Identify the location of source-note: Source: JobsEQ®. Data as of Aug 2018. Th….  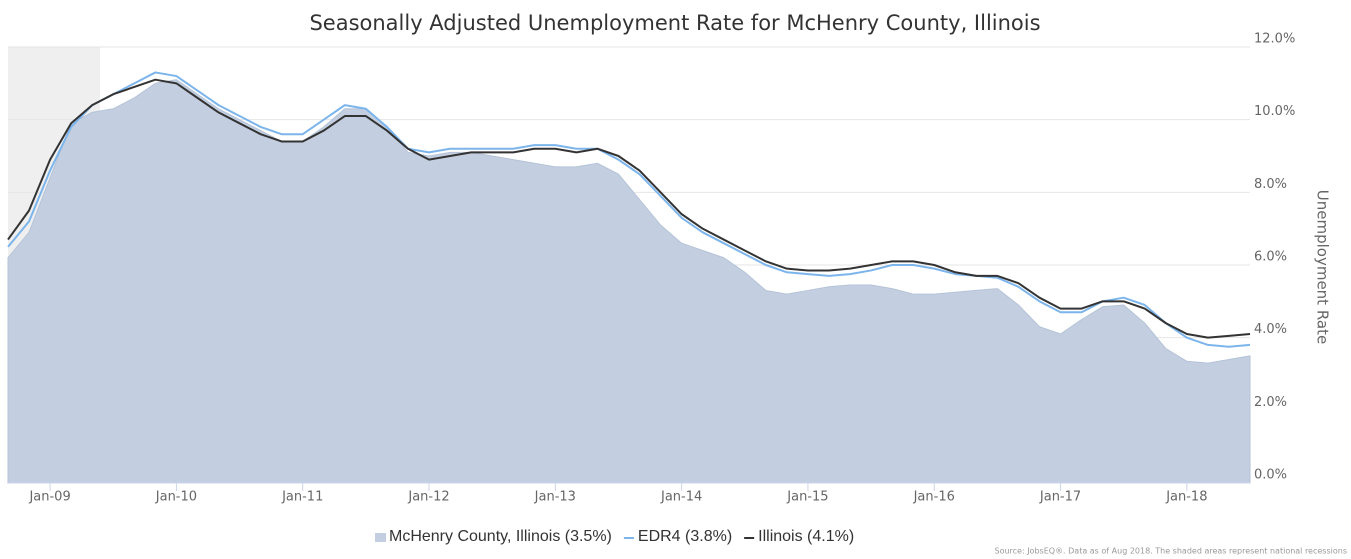
(1170, 551).